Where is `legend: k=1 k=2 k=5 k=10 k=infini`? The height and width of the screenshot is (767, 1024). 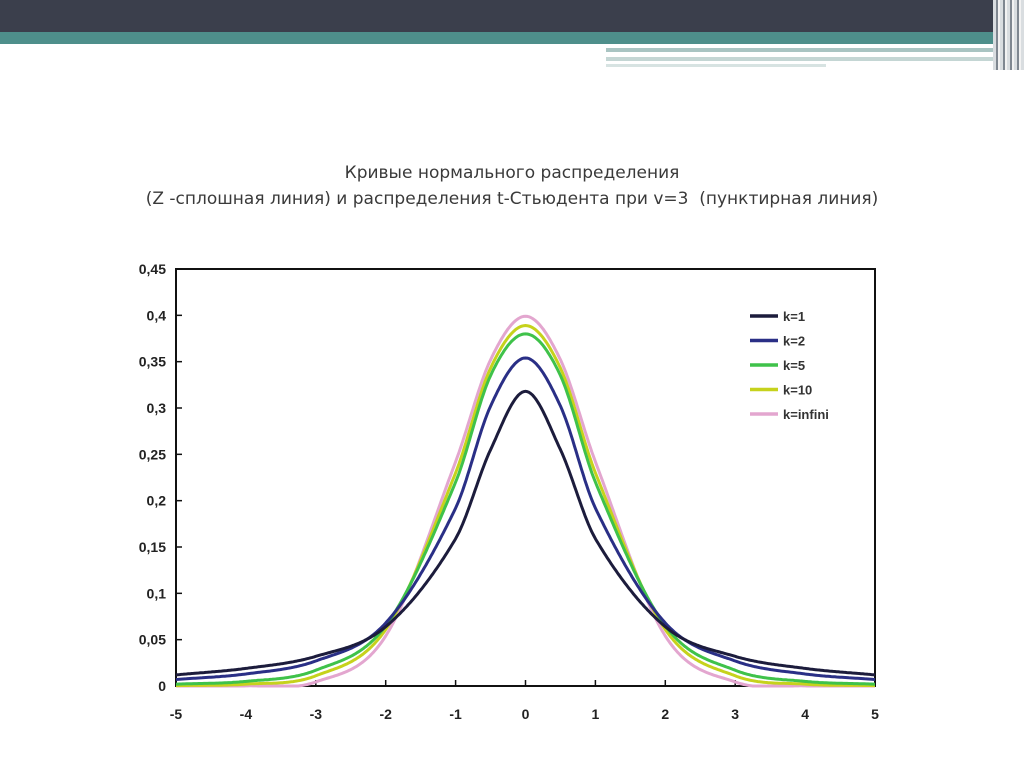 legend: k=1 k=2 k=5 k=10 k=infini is located at coordinates (789, 365).